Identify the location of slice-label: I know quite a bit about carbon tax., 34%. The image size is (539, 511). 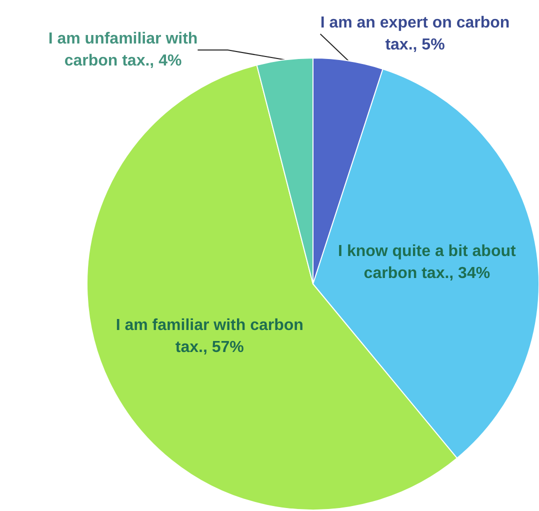
(427, 262).